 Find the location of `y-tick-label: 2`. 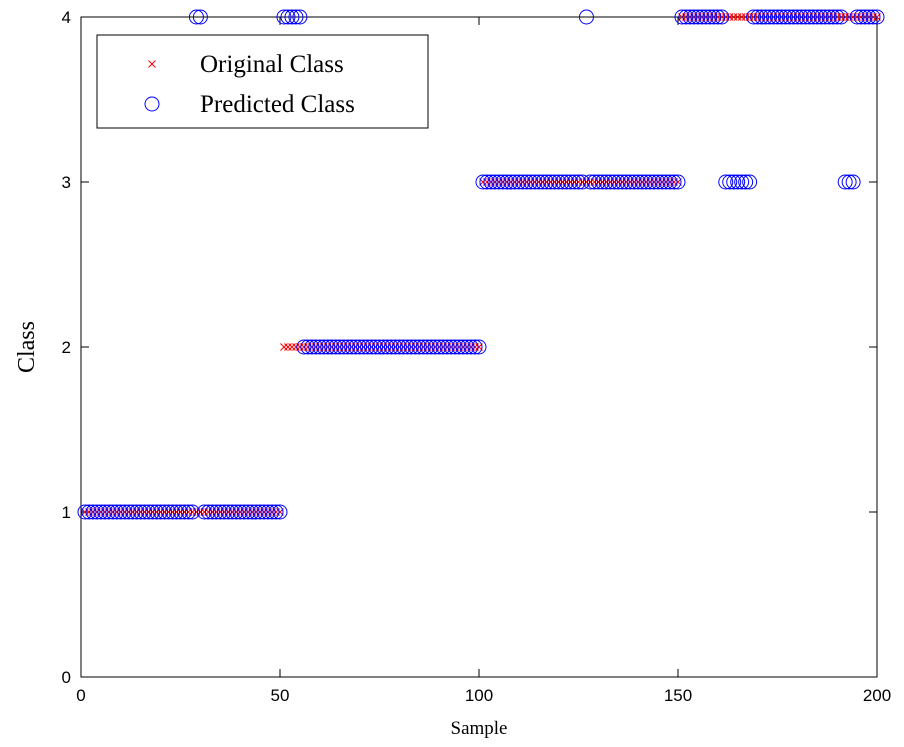

y-tick-label: 2 is located at coordinates (66, 347).